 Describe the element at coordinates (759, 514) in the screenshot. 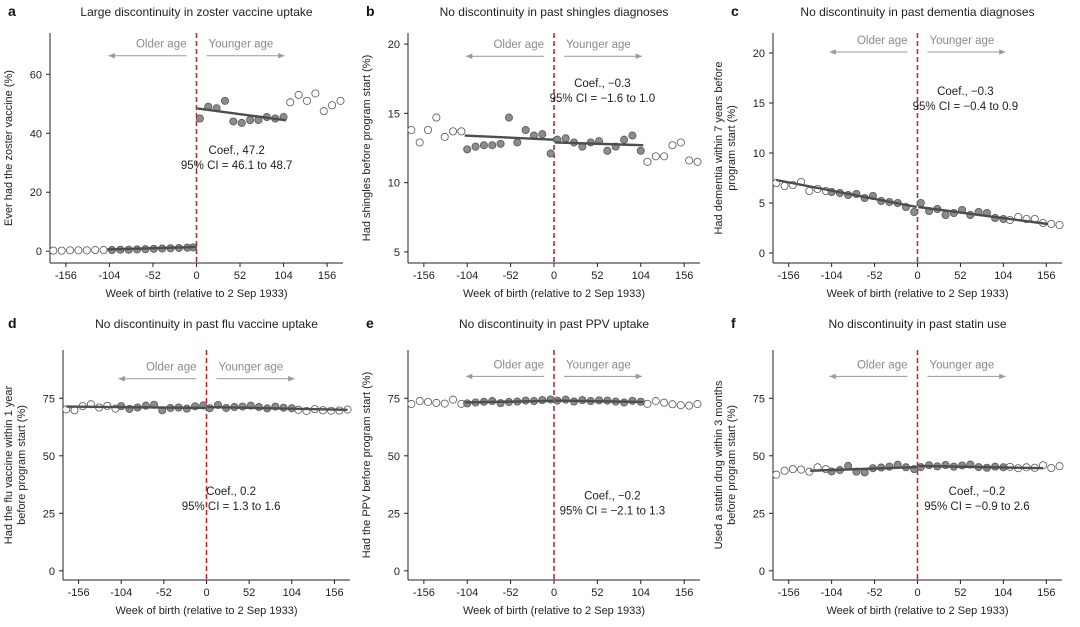

I see `y-tick-label: 25` at that location.